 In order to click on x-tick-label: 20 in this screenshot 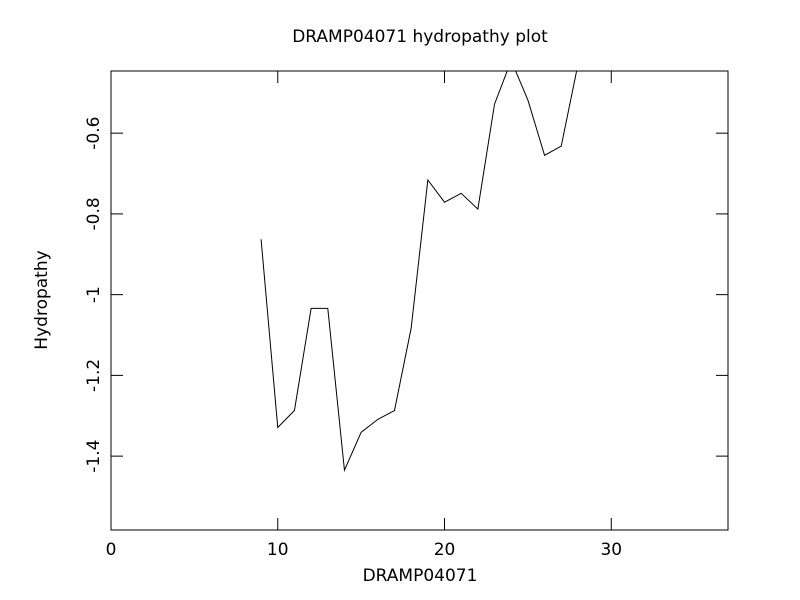, I will do `click(445, 550)`.